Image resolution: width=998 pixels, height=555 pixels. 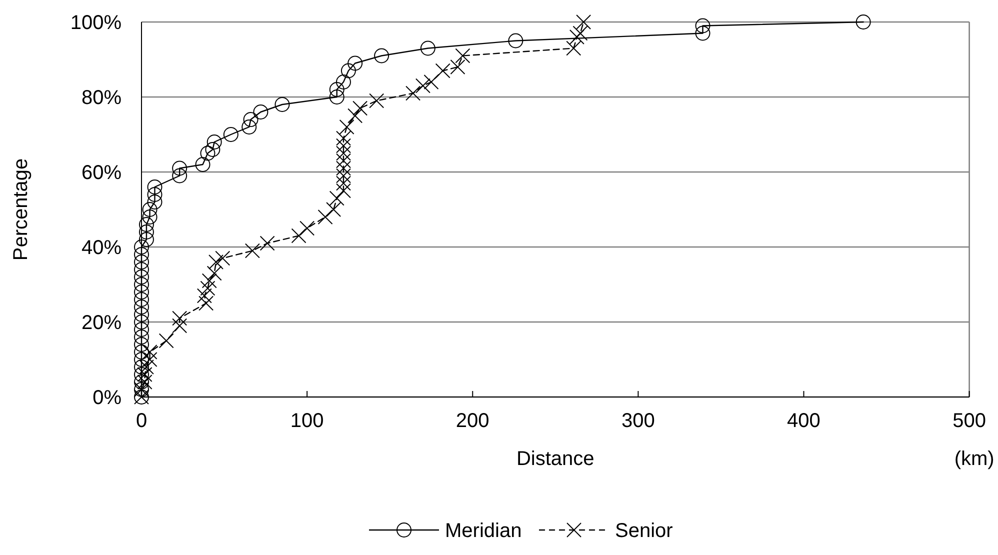 I want to click on legend-label: Senior, so click(x=644, y=531).